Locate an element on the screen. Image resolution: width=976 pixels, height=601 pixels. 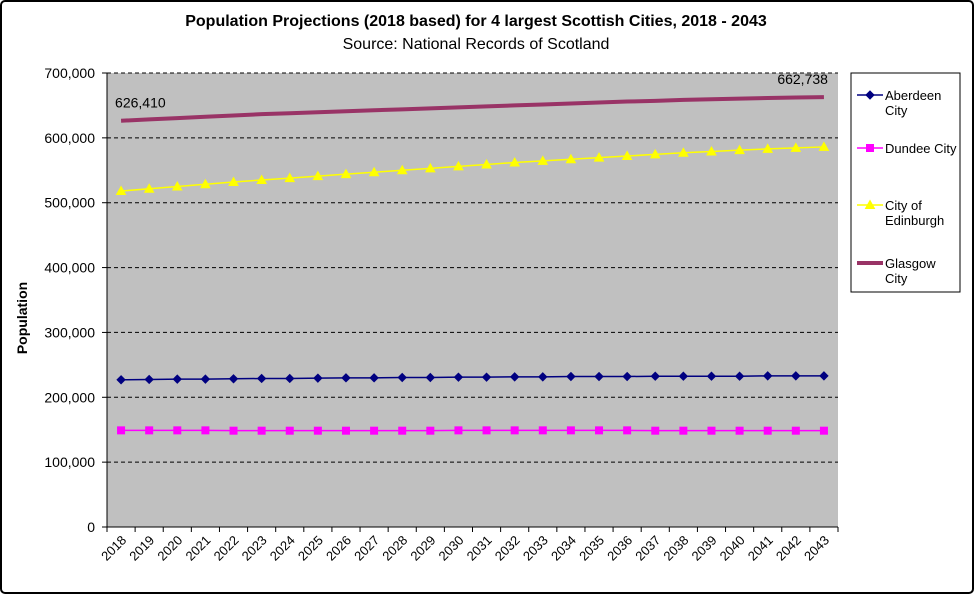
y-axis-label: Population is located at coordinates (22, 318).